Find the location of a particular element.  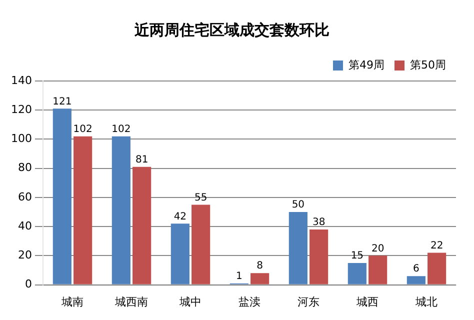

legend-label: 第49周 is located at coordinates (366, 65).